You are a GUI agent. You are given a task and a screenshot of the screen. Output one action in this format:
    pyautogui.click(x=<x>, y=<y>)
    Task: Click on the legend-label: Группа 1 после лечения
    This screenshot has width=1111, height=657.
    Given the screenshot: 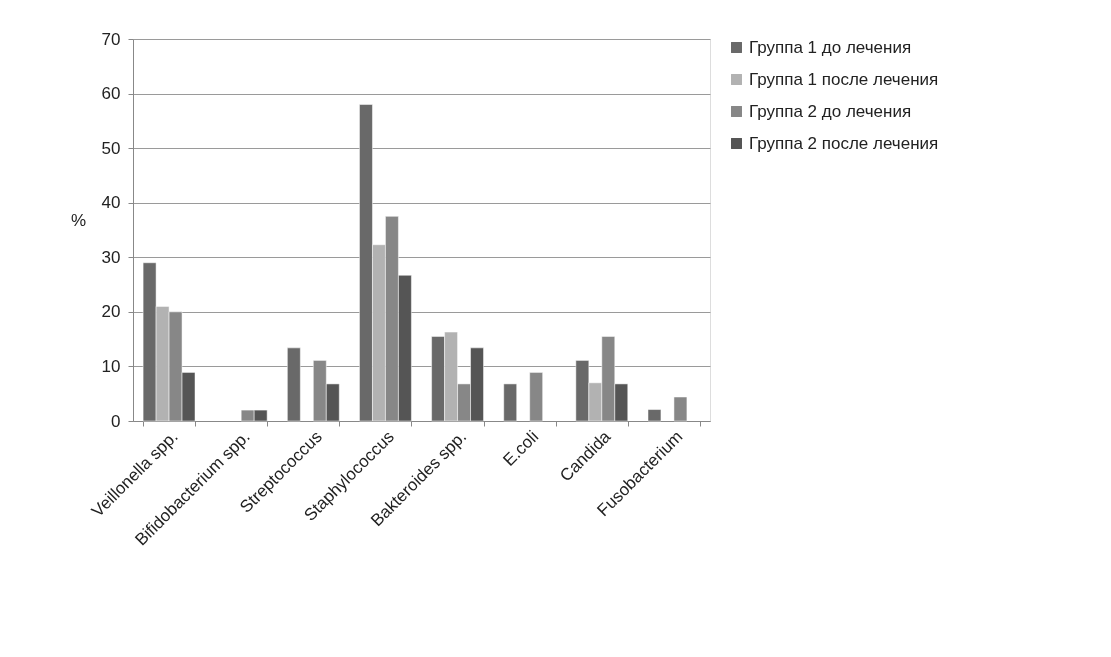 What is the action you would take?
    pyautogui.click(x=844, y=79)
    